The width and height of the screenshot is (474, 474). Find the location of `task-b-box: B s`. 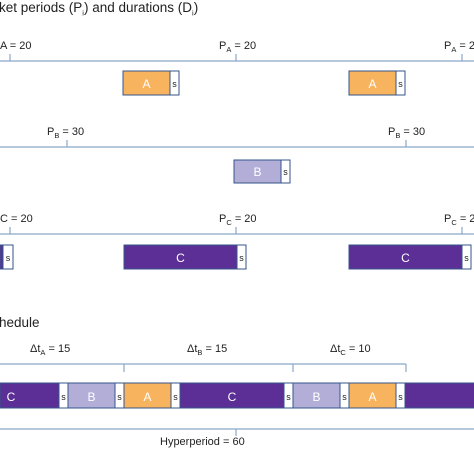

task-b-box: B s is located at coordinates (262, 171).